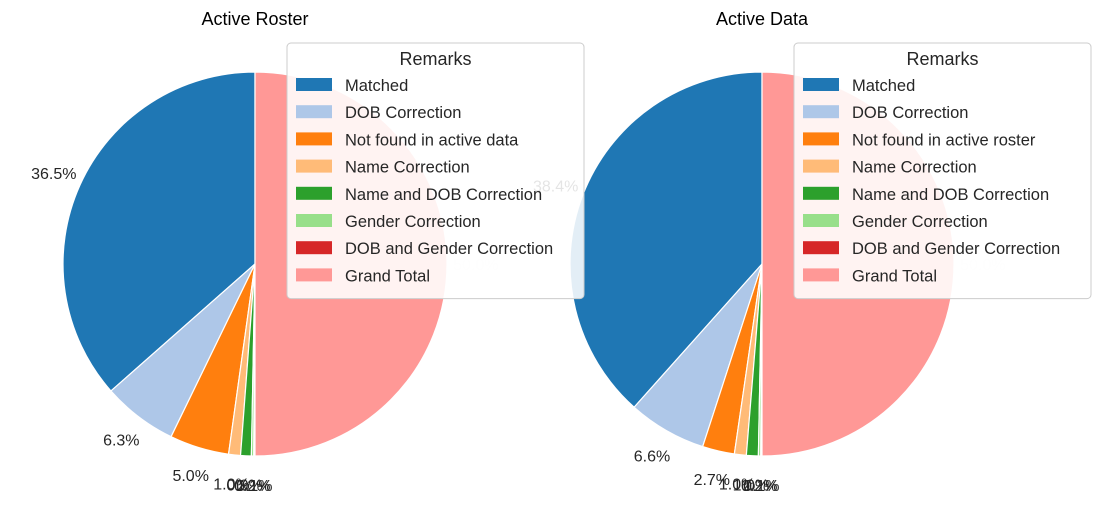 This screenshot has width=1100, height=505. Describe the element at coordinates (751, 486) in the screenshot. I see `pie-label-name-and-dob-correction: 1.0%` at that location.